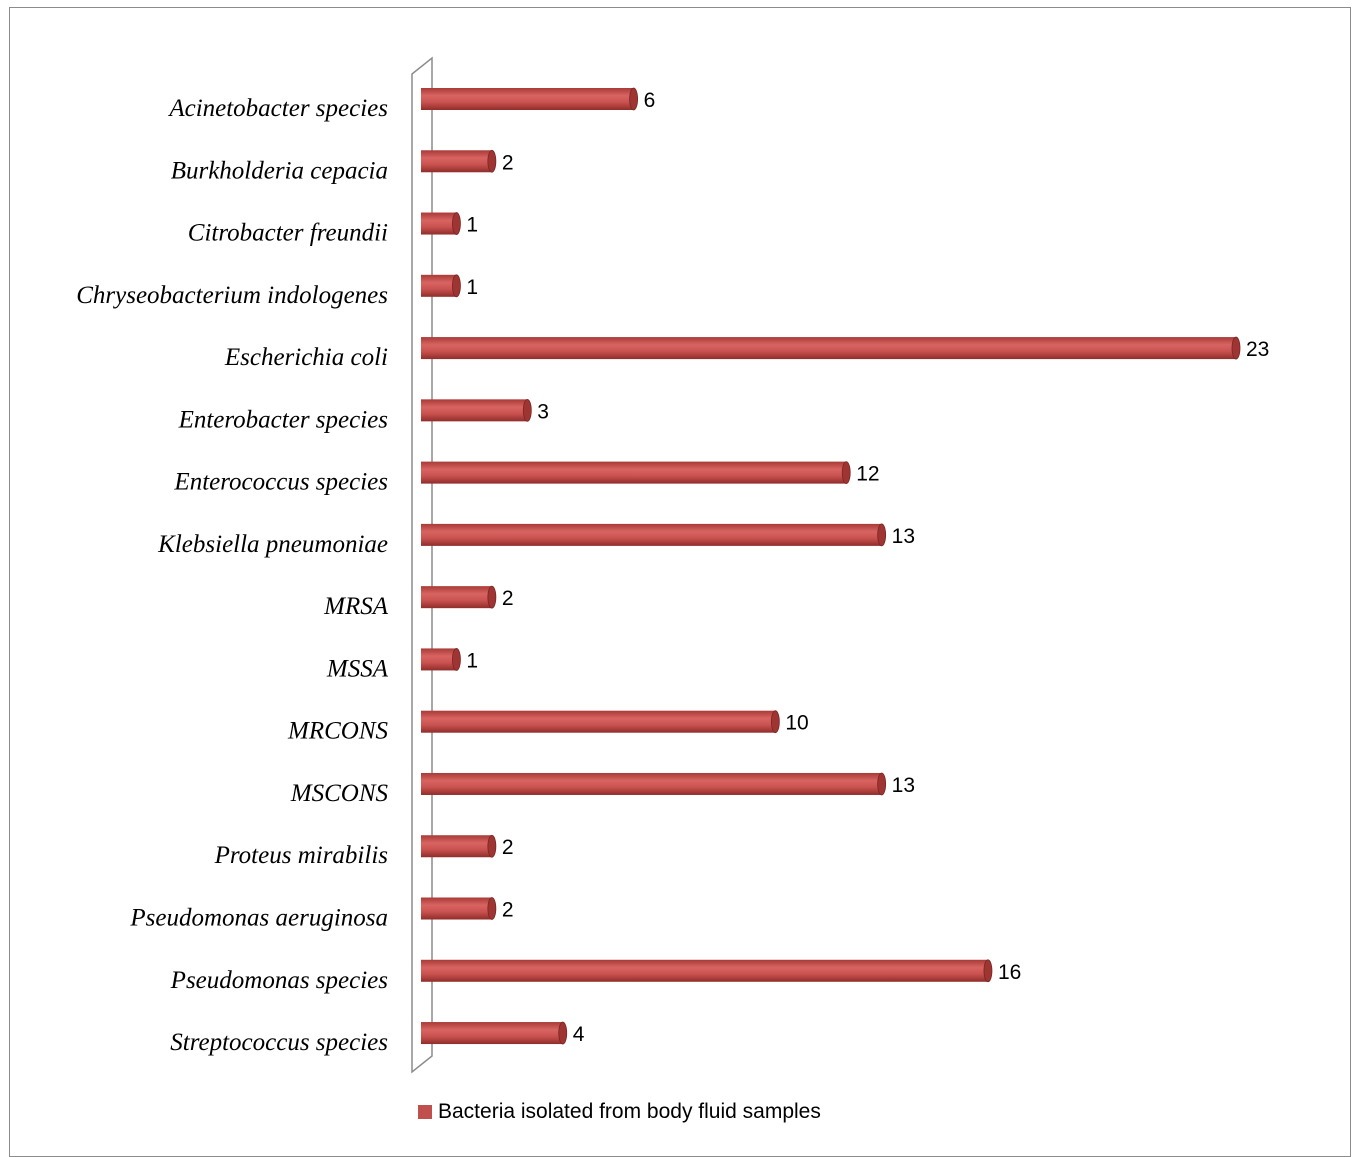 The height and width of the screenshot is (1157, 1356). What do you see at coordinates (280, 482) in the screenshot?
I see `category-label: Enterococcus species` at bounding box center [280, 482].